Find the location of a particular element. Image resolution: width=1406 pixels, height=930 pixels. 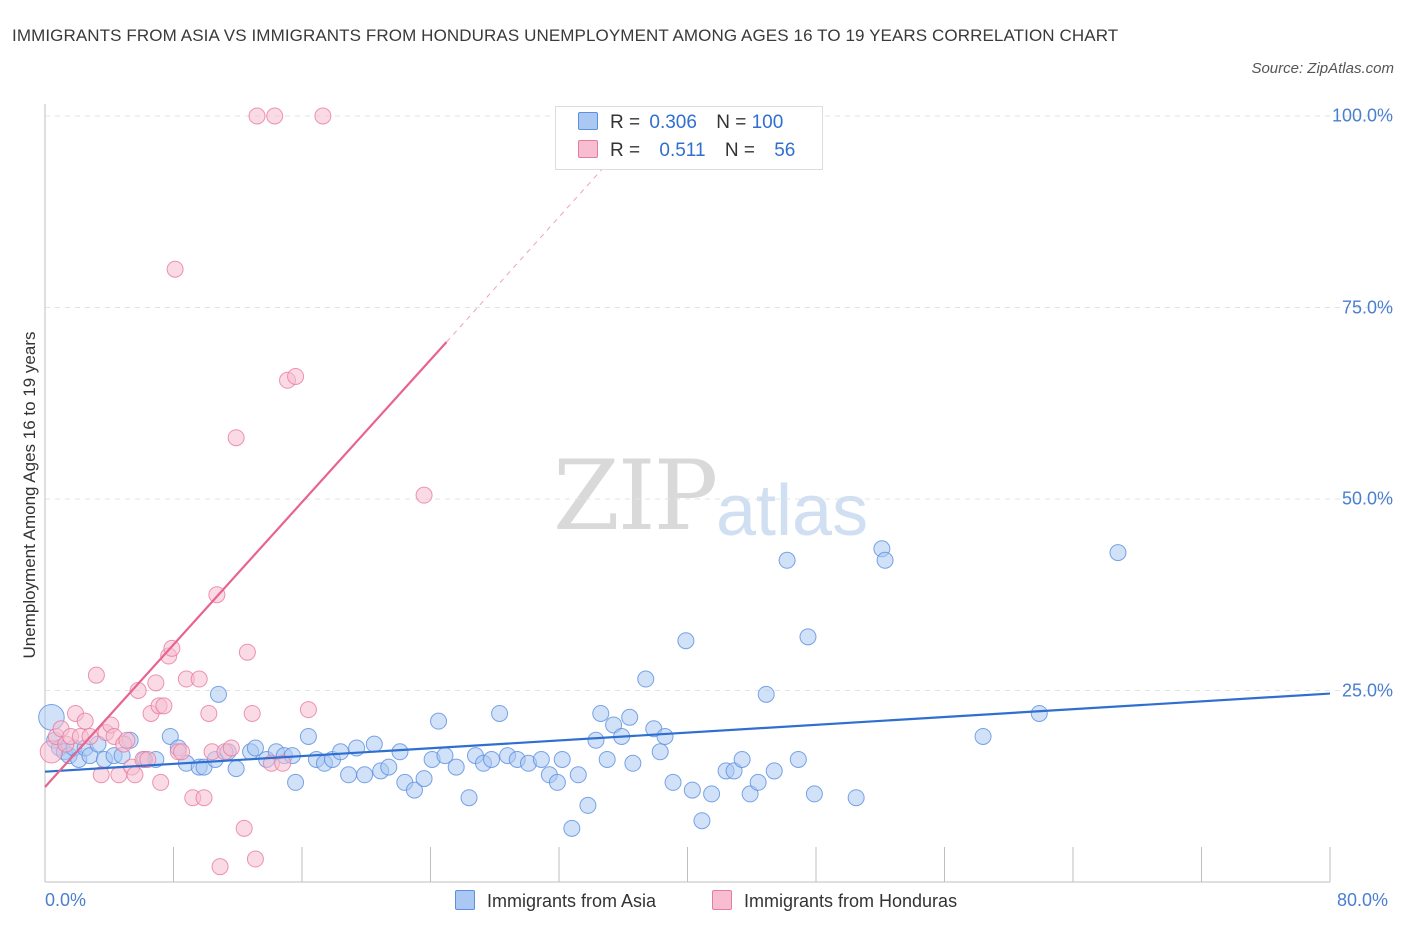

r-value-honduras: 0.511 is located at coordinates (682, 150).